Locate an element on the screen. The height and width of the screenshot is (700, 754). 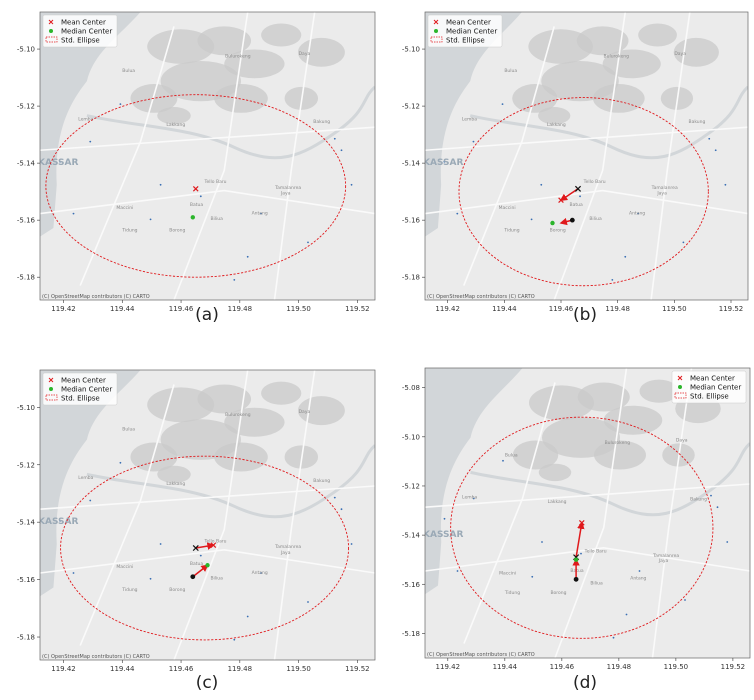
x-tick-label: 119.50 is located at coordinates (676, 667).